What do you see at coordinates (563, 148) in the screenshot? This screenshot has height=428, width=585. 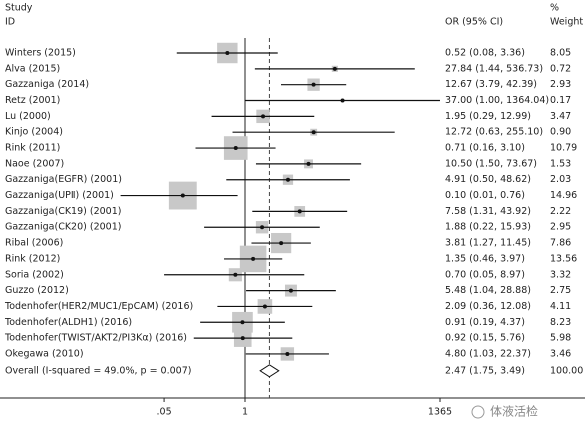 I see `weight-label: 10.79` at bounding box center [563, 148].